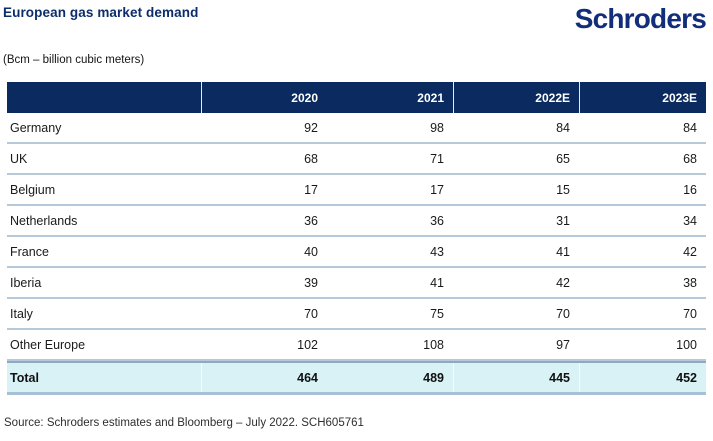 This screenshot has width=713, height=441. Describe the element at coordinates (356, 190) in the screenshot. I see `table-row: Belgium 17 17 15 16` at that location.